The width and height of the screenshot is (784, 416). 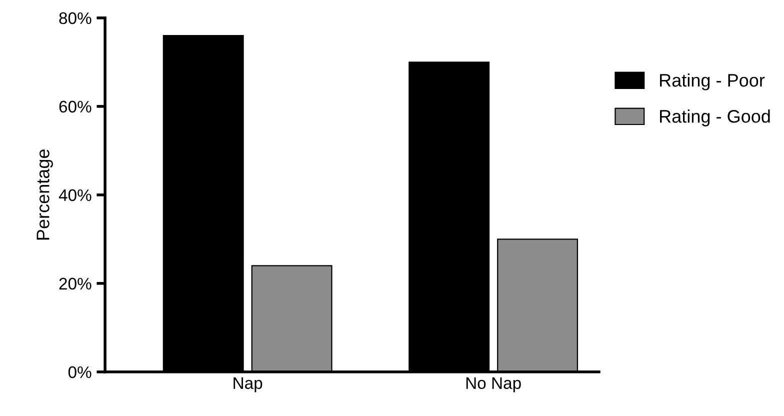 I want to click on legend-label: Rating - Poor, so click(x=712, y=81).